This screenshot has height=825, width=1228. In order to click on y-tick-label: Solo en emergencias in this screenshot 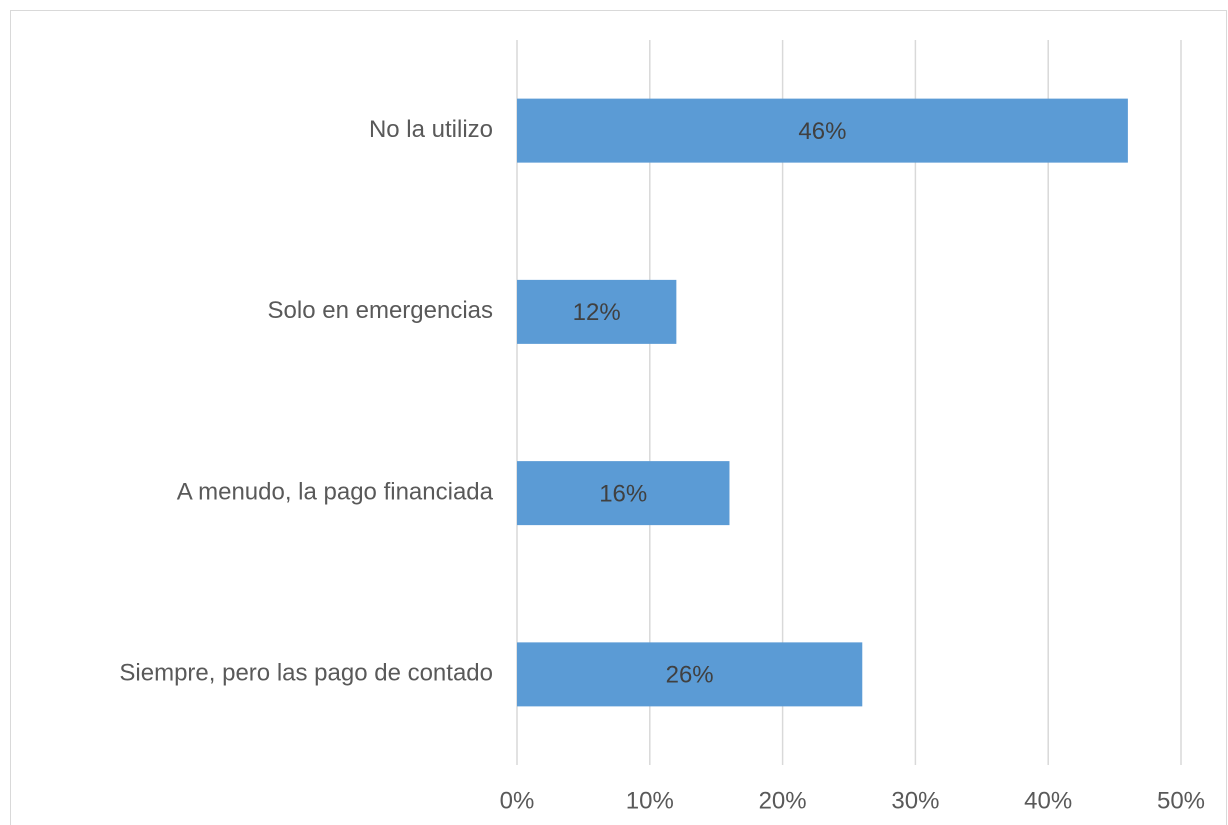, I will do `click(380, 310)`.